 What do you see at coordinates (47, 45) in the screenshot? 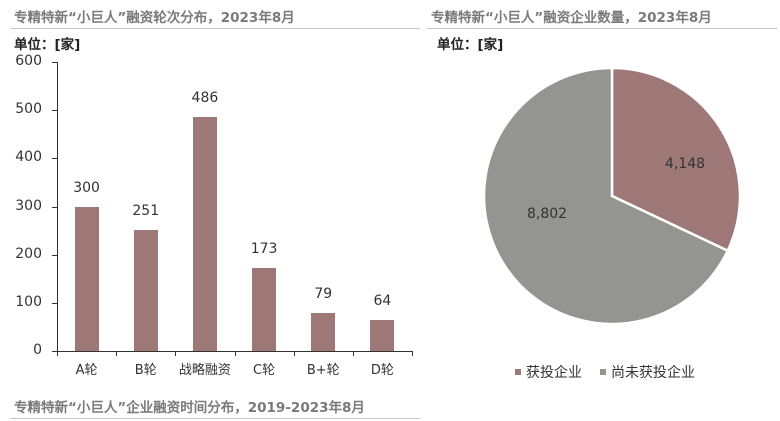
I see `bar-chart-unit: 单位：[家]` at bounding box center [47, 45].